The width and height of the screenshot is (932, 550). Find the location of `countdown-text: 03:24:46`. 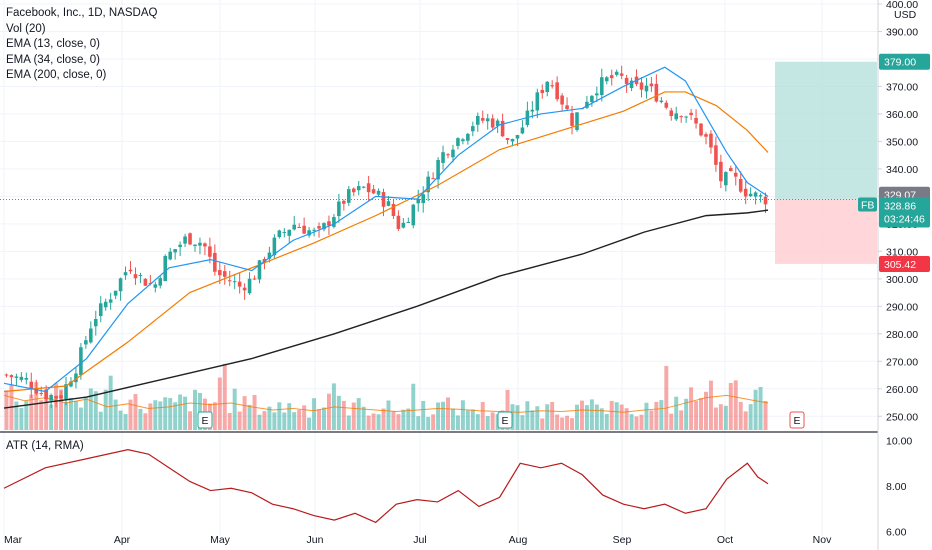

countdown-text: 03:24:46 is located at coordinates (904, 220).